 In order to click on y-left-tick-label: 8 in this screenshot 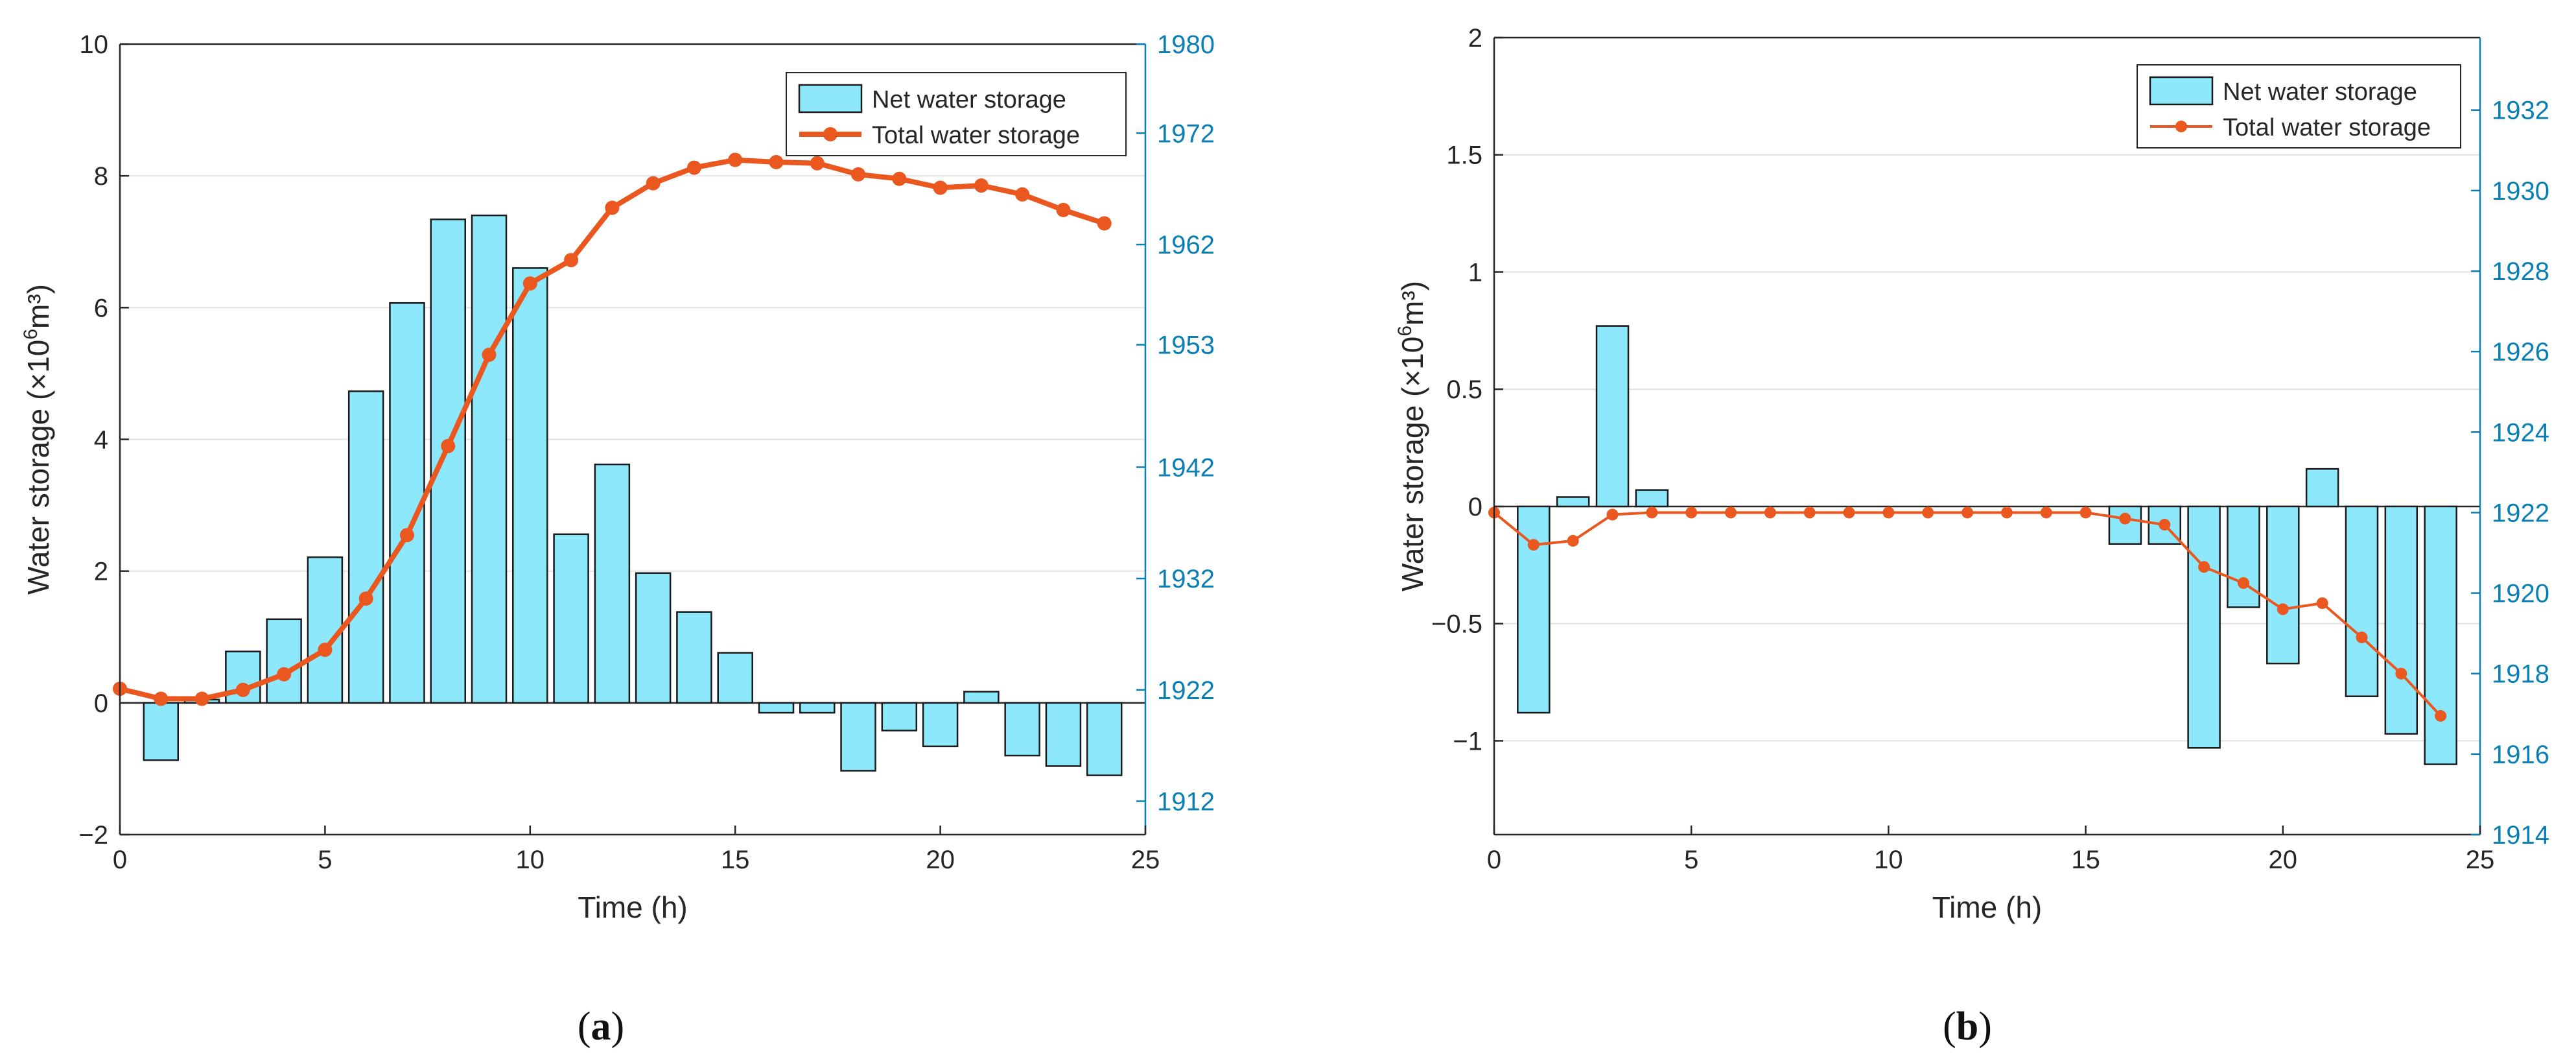, I will do `click(101, 177)`.